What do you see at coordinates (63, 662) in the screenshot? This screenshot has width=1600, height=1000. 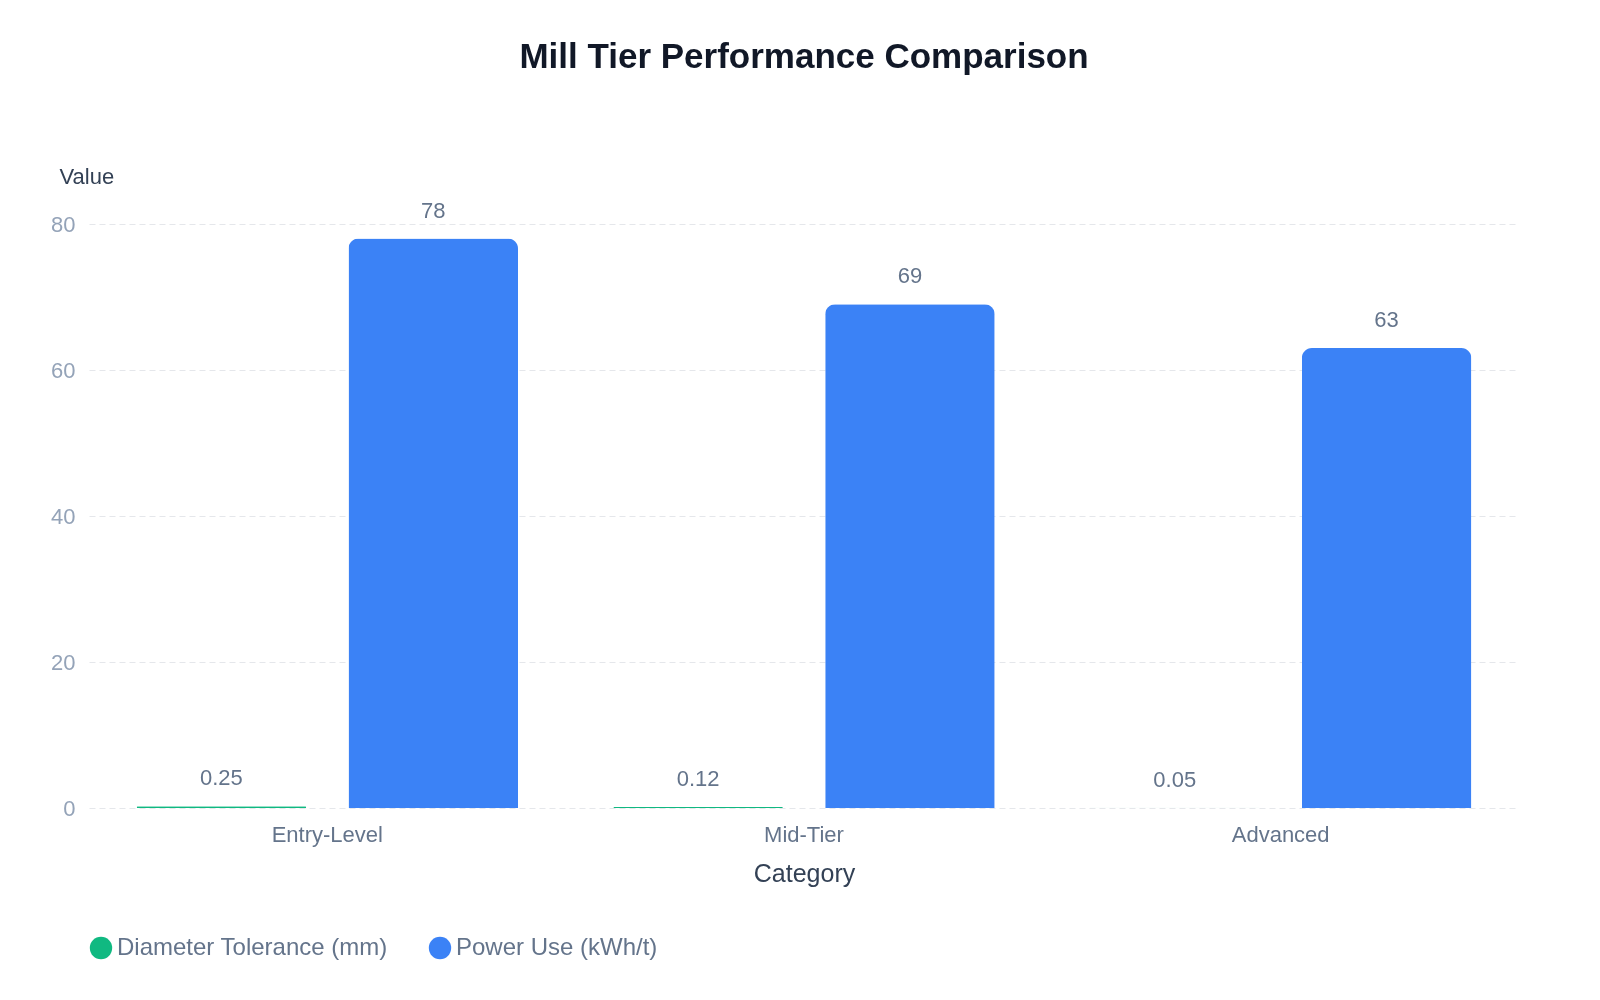 I see `y-tick-label: 20` at bounding box center [63, 662].